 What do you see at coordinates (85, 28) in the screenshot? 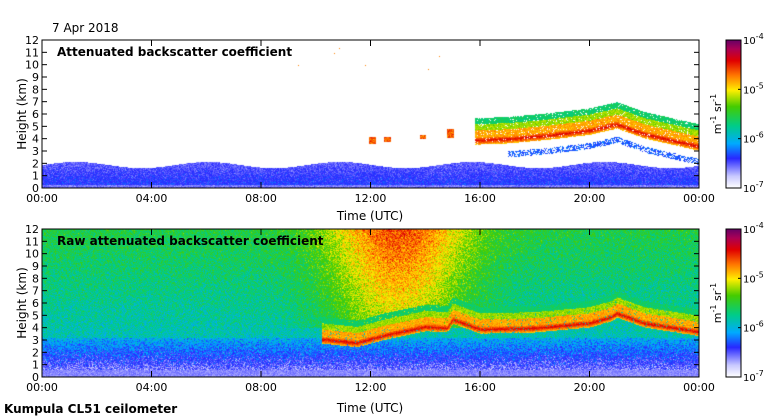
I see `figure-date: 7 Apr 2018` at bounding box center [85, 28].